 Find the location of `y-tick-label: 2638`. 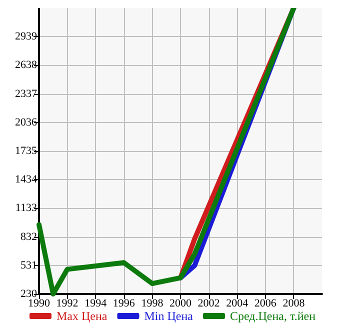

y-tick-label: 2638 is located at coordinates (26, 65).